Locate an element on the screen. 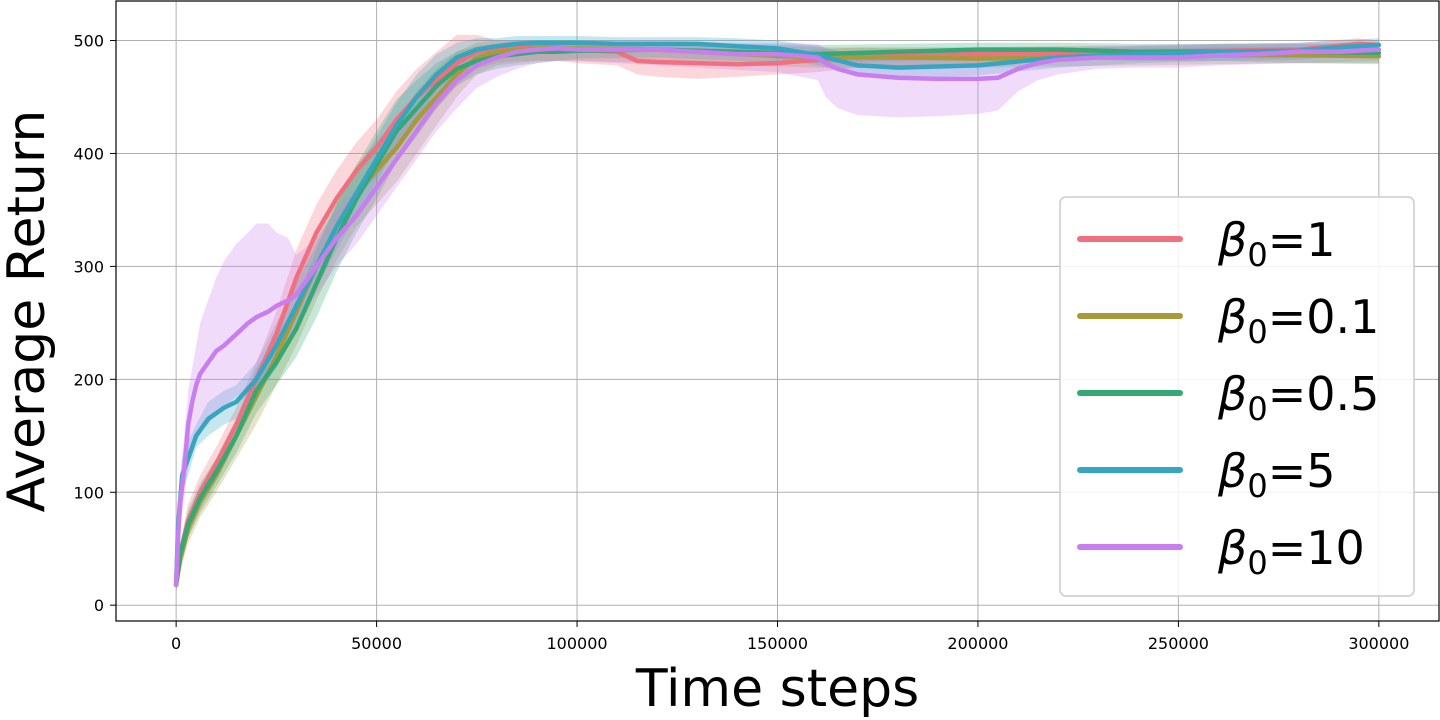 The width and height of the screenshot is (1440, 720). y-tick-label: 500 is located at coordinates (88, 41).